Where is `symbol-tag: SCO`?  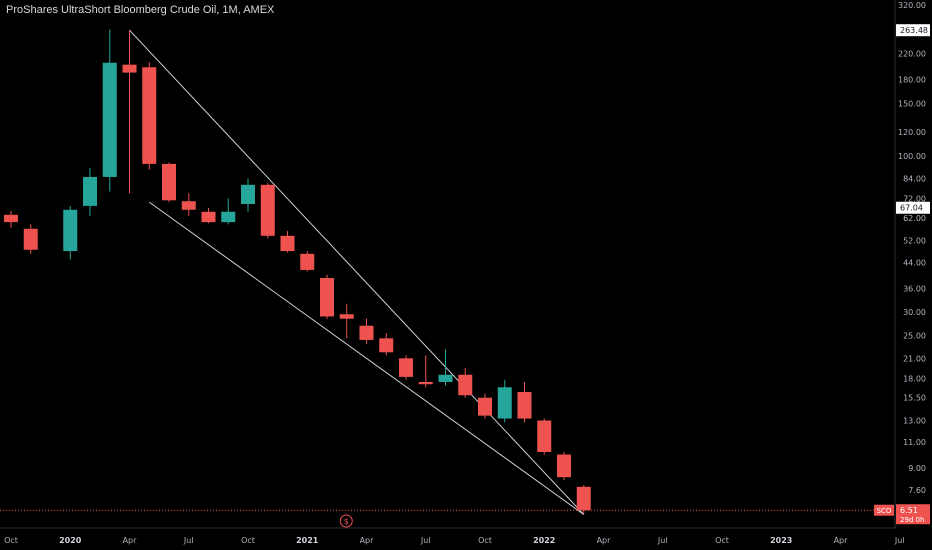
symbol-tag: SCO is located at coordinates (884, 510).